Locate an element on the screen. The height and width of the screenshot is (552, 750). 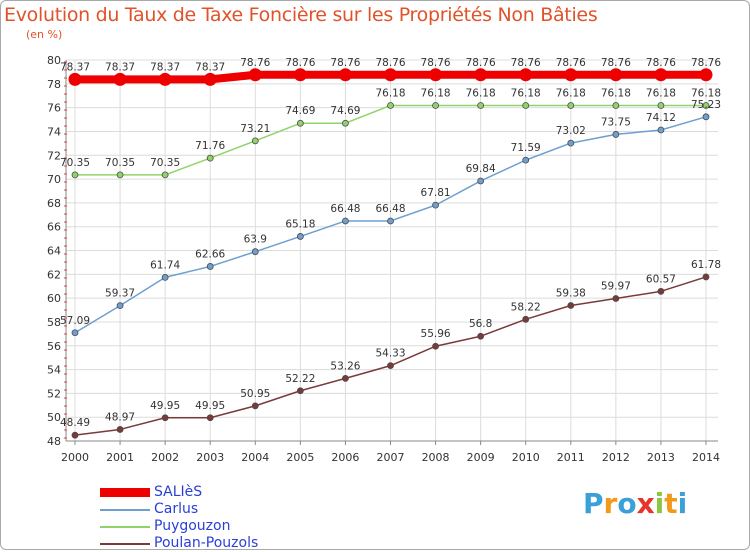
y-tick-label: 66 is located at coordinates (54, 227).